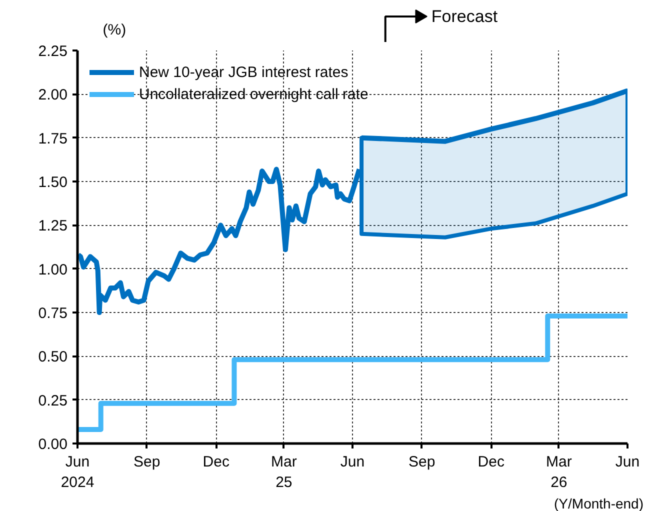 This screenshot has width=645, height=511. I want to click on y-tick-label: 1.25, so click(53, 226).